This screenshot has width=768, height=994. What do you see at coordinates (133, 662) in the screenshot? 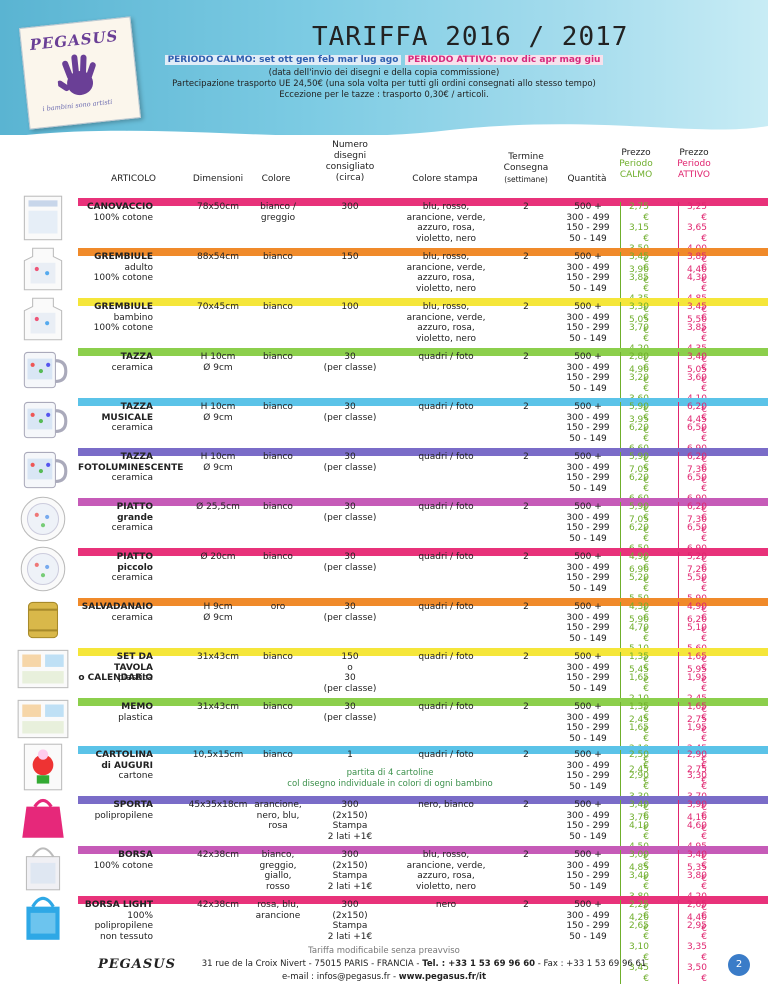
I see `text-line: SET DA TAVOLA` at bounding box center [133, 662].